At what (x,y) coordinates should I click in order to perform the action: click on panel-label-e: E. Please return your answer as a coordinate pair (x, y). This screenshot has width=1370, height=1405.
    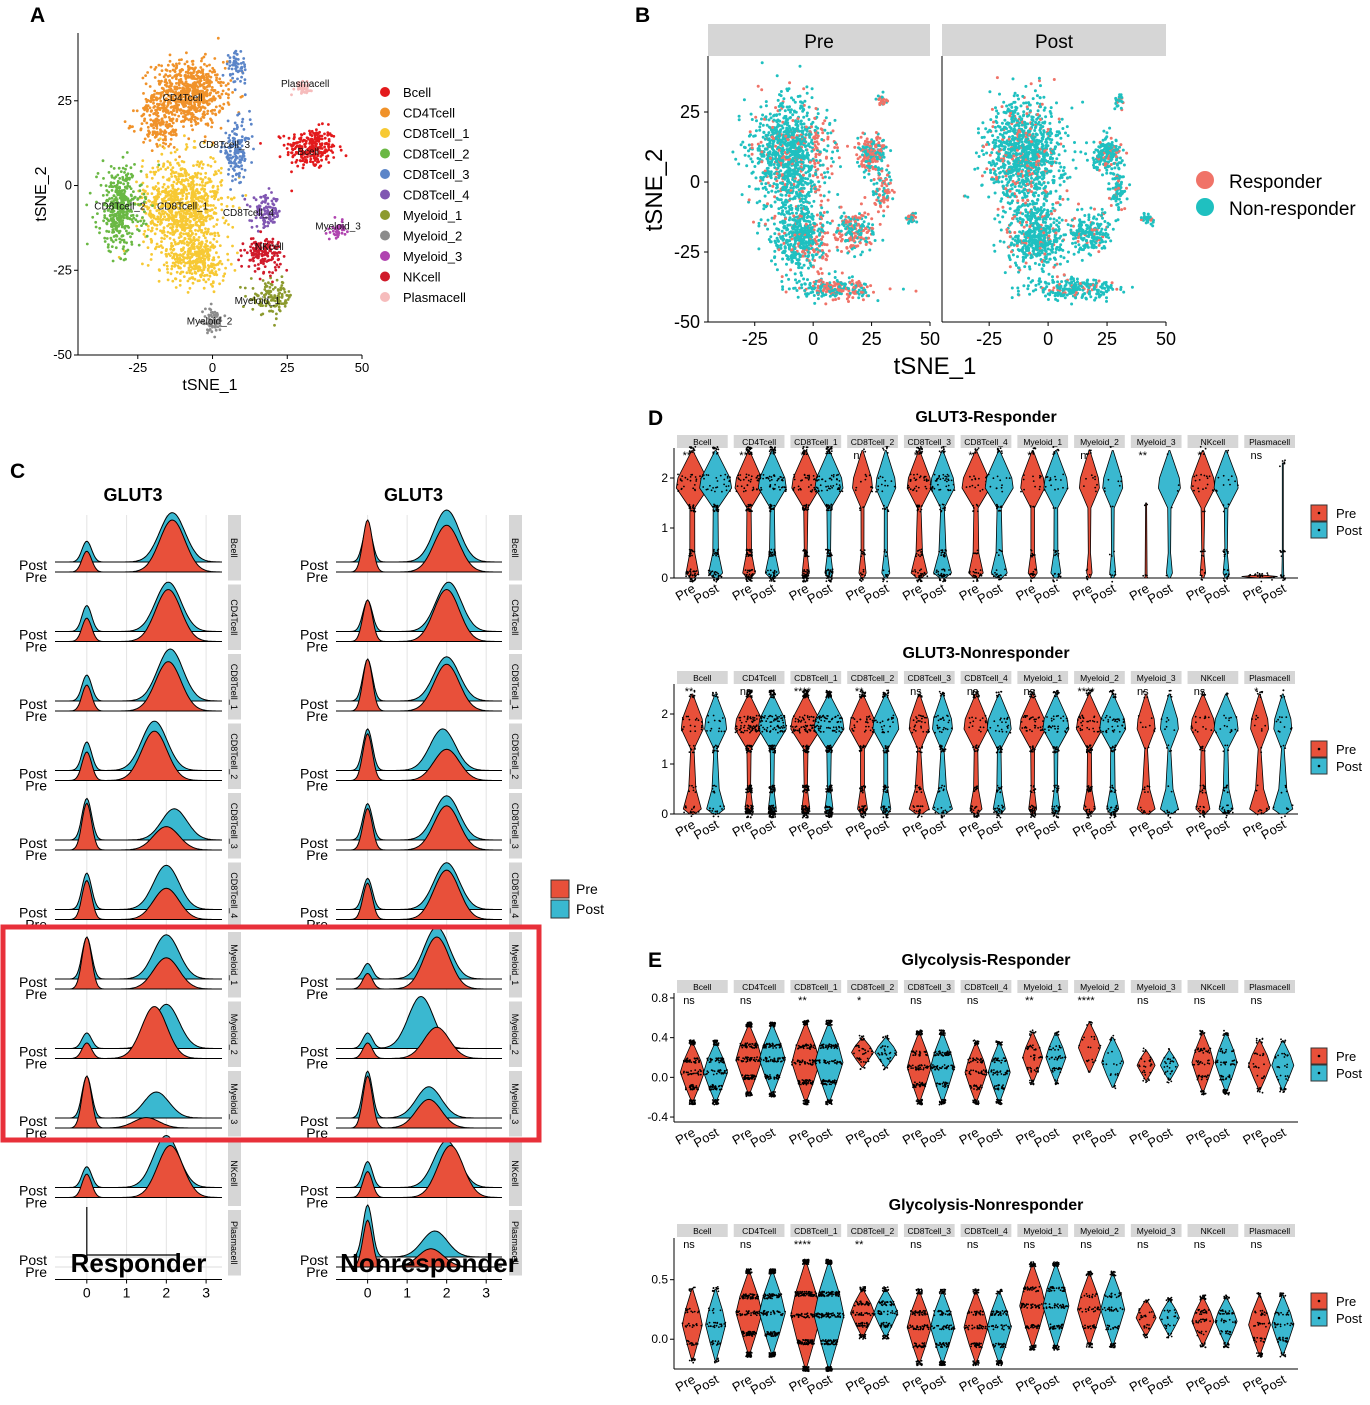
    Looking at the image, I should click on (655, 960).